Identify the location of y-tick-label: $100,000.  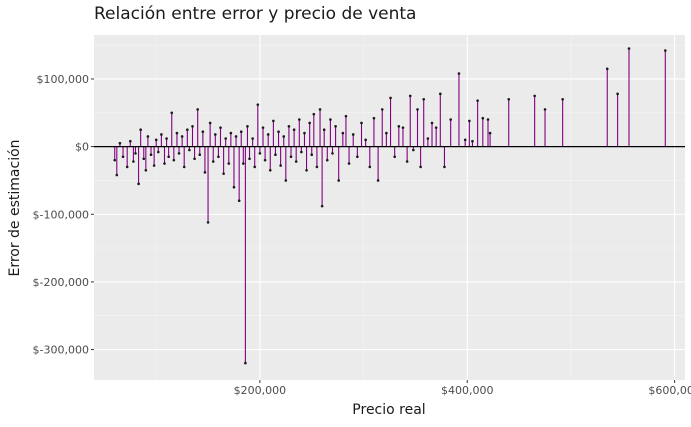
(63, 79).